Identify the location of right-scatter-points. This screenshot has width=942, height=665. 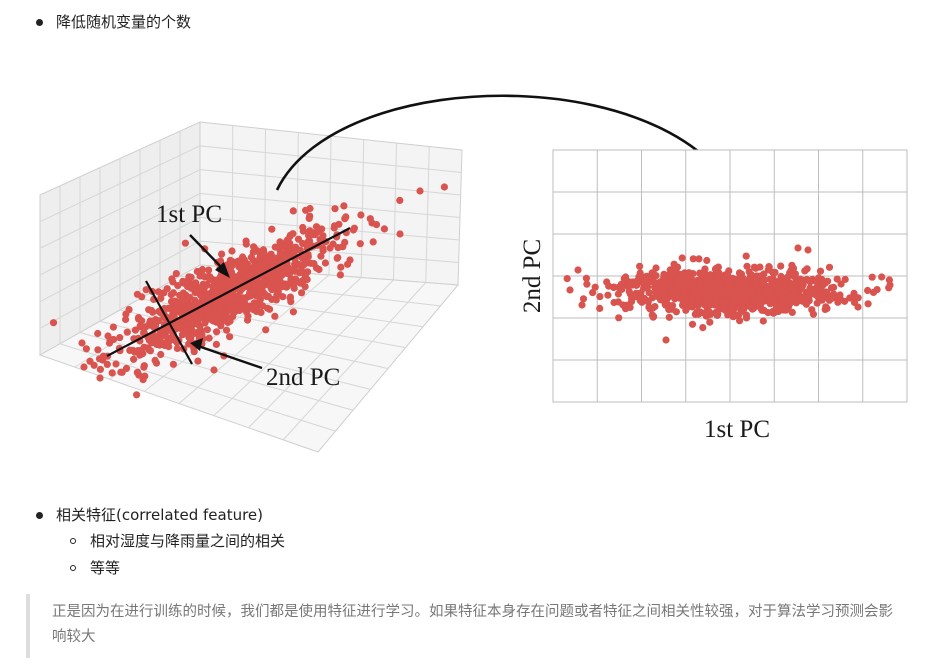
(728, 294).